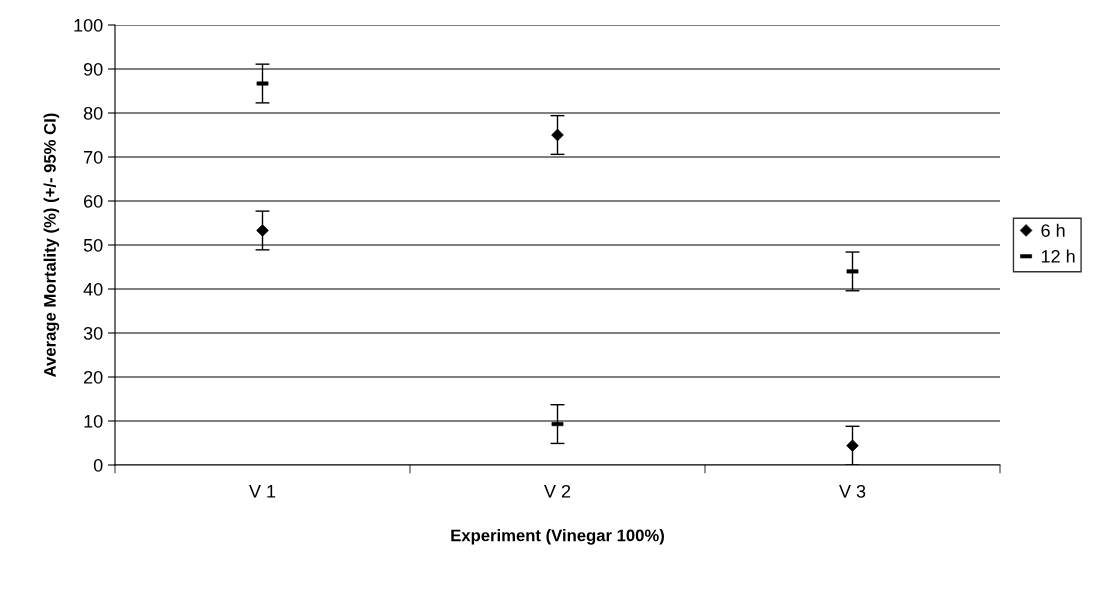 This screenshot has height=607, width=1105. What do you see at coordinates (88, 25) in the screenshot?
I see `y-tick-label: 100` at bounding box center [88, 25].